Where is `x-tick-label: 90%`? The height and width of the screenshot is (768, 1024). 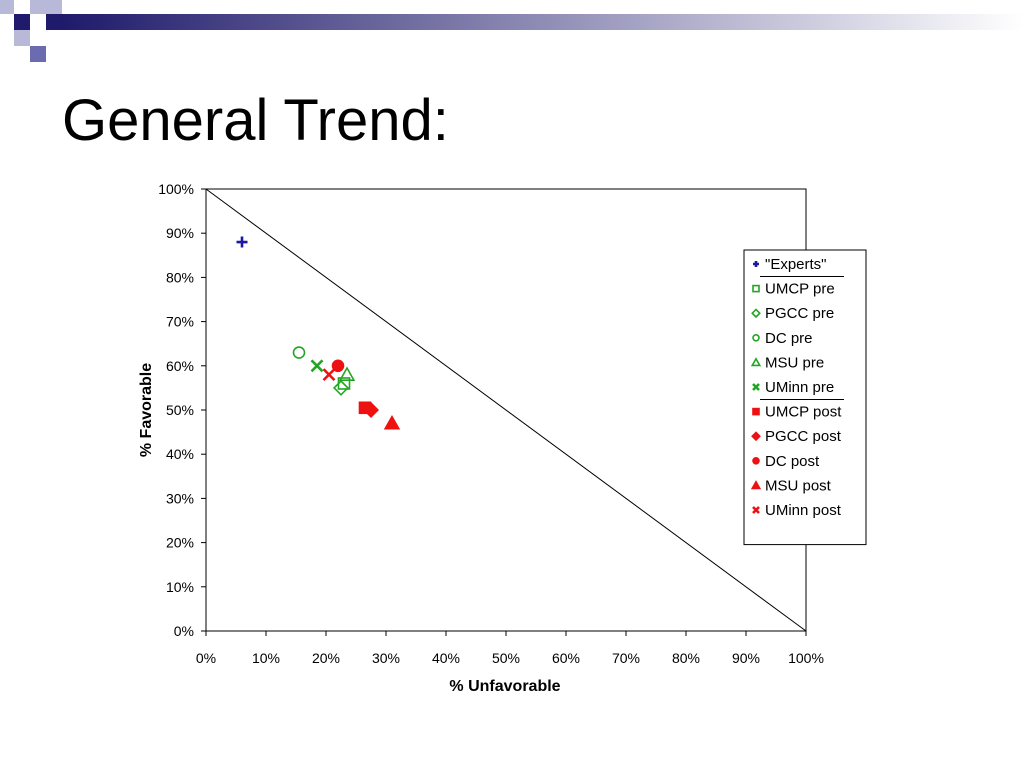
x-tick-label: 90% is located at coordinates (746, 658).